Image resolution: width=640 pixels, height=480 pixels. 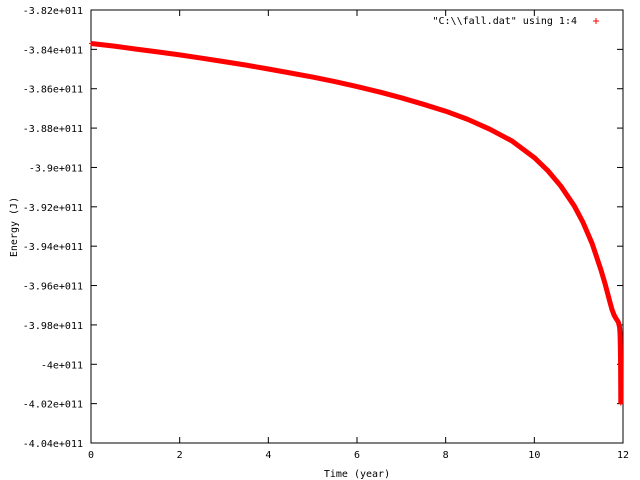 I want to click on x-tick-label: 10, so click(x=534, y=455).